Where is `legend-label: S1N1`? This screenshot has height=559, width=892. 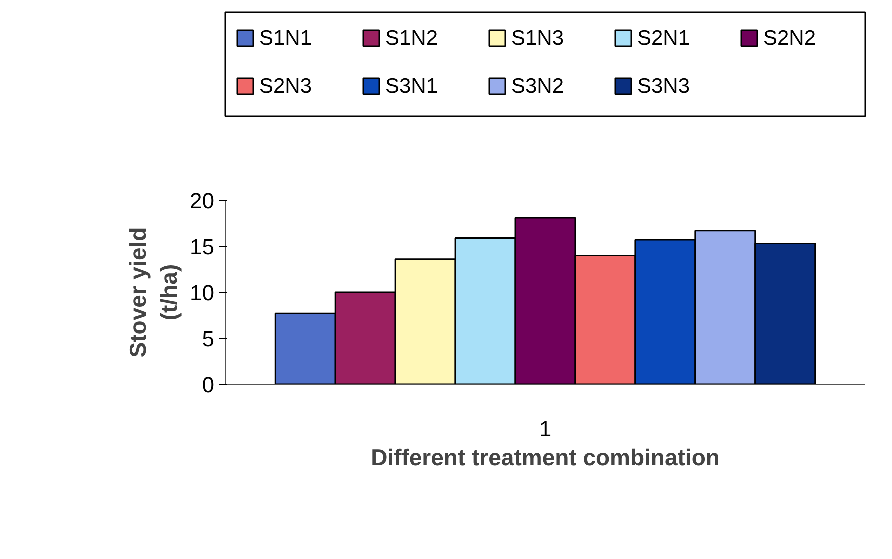 legend-label: S1N1 is located at coordinates (286, 38).